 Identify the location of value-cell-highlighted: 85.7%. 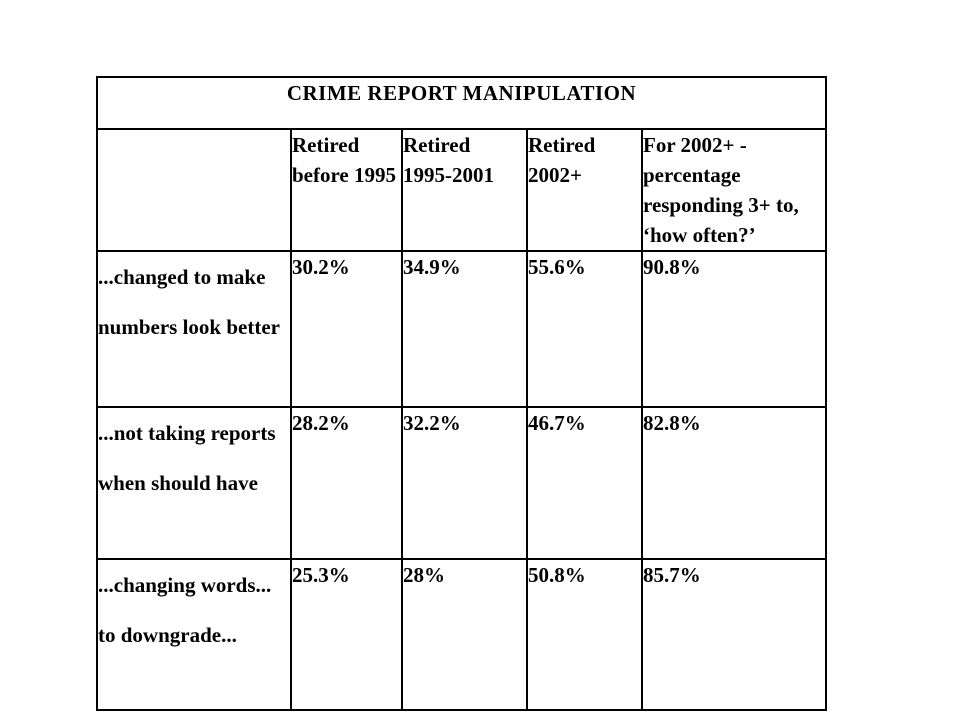
(734, 634).